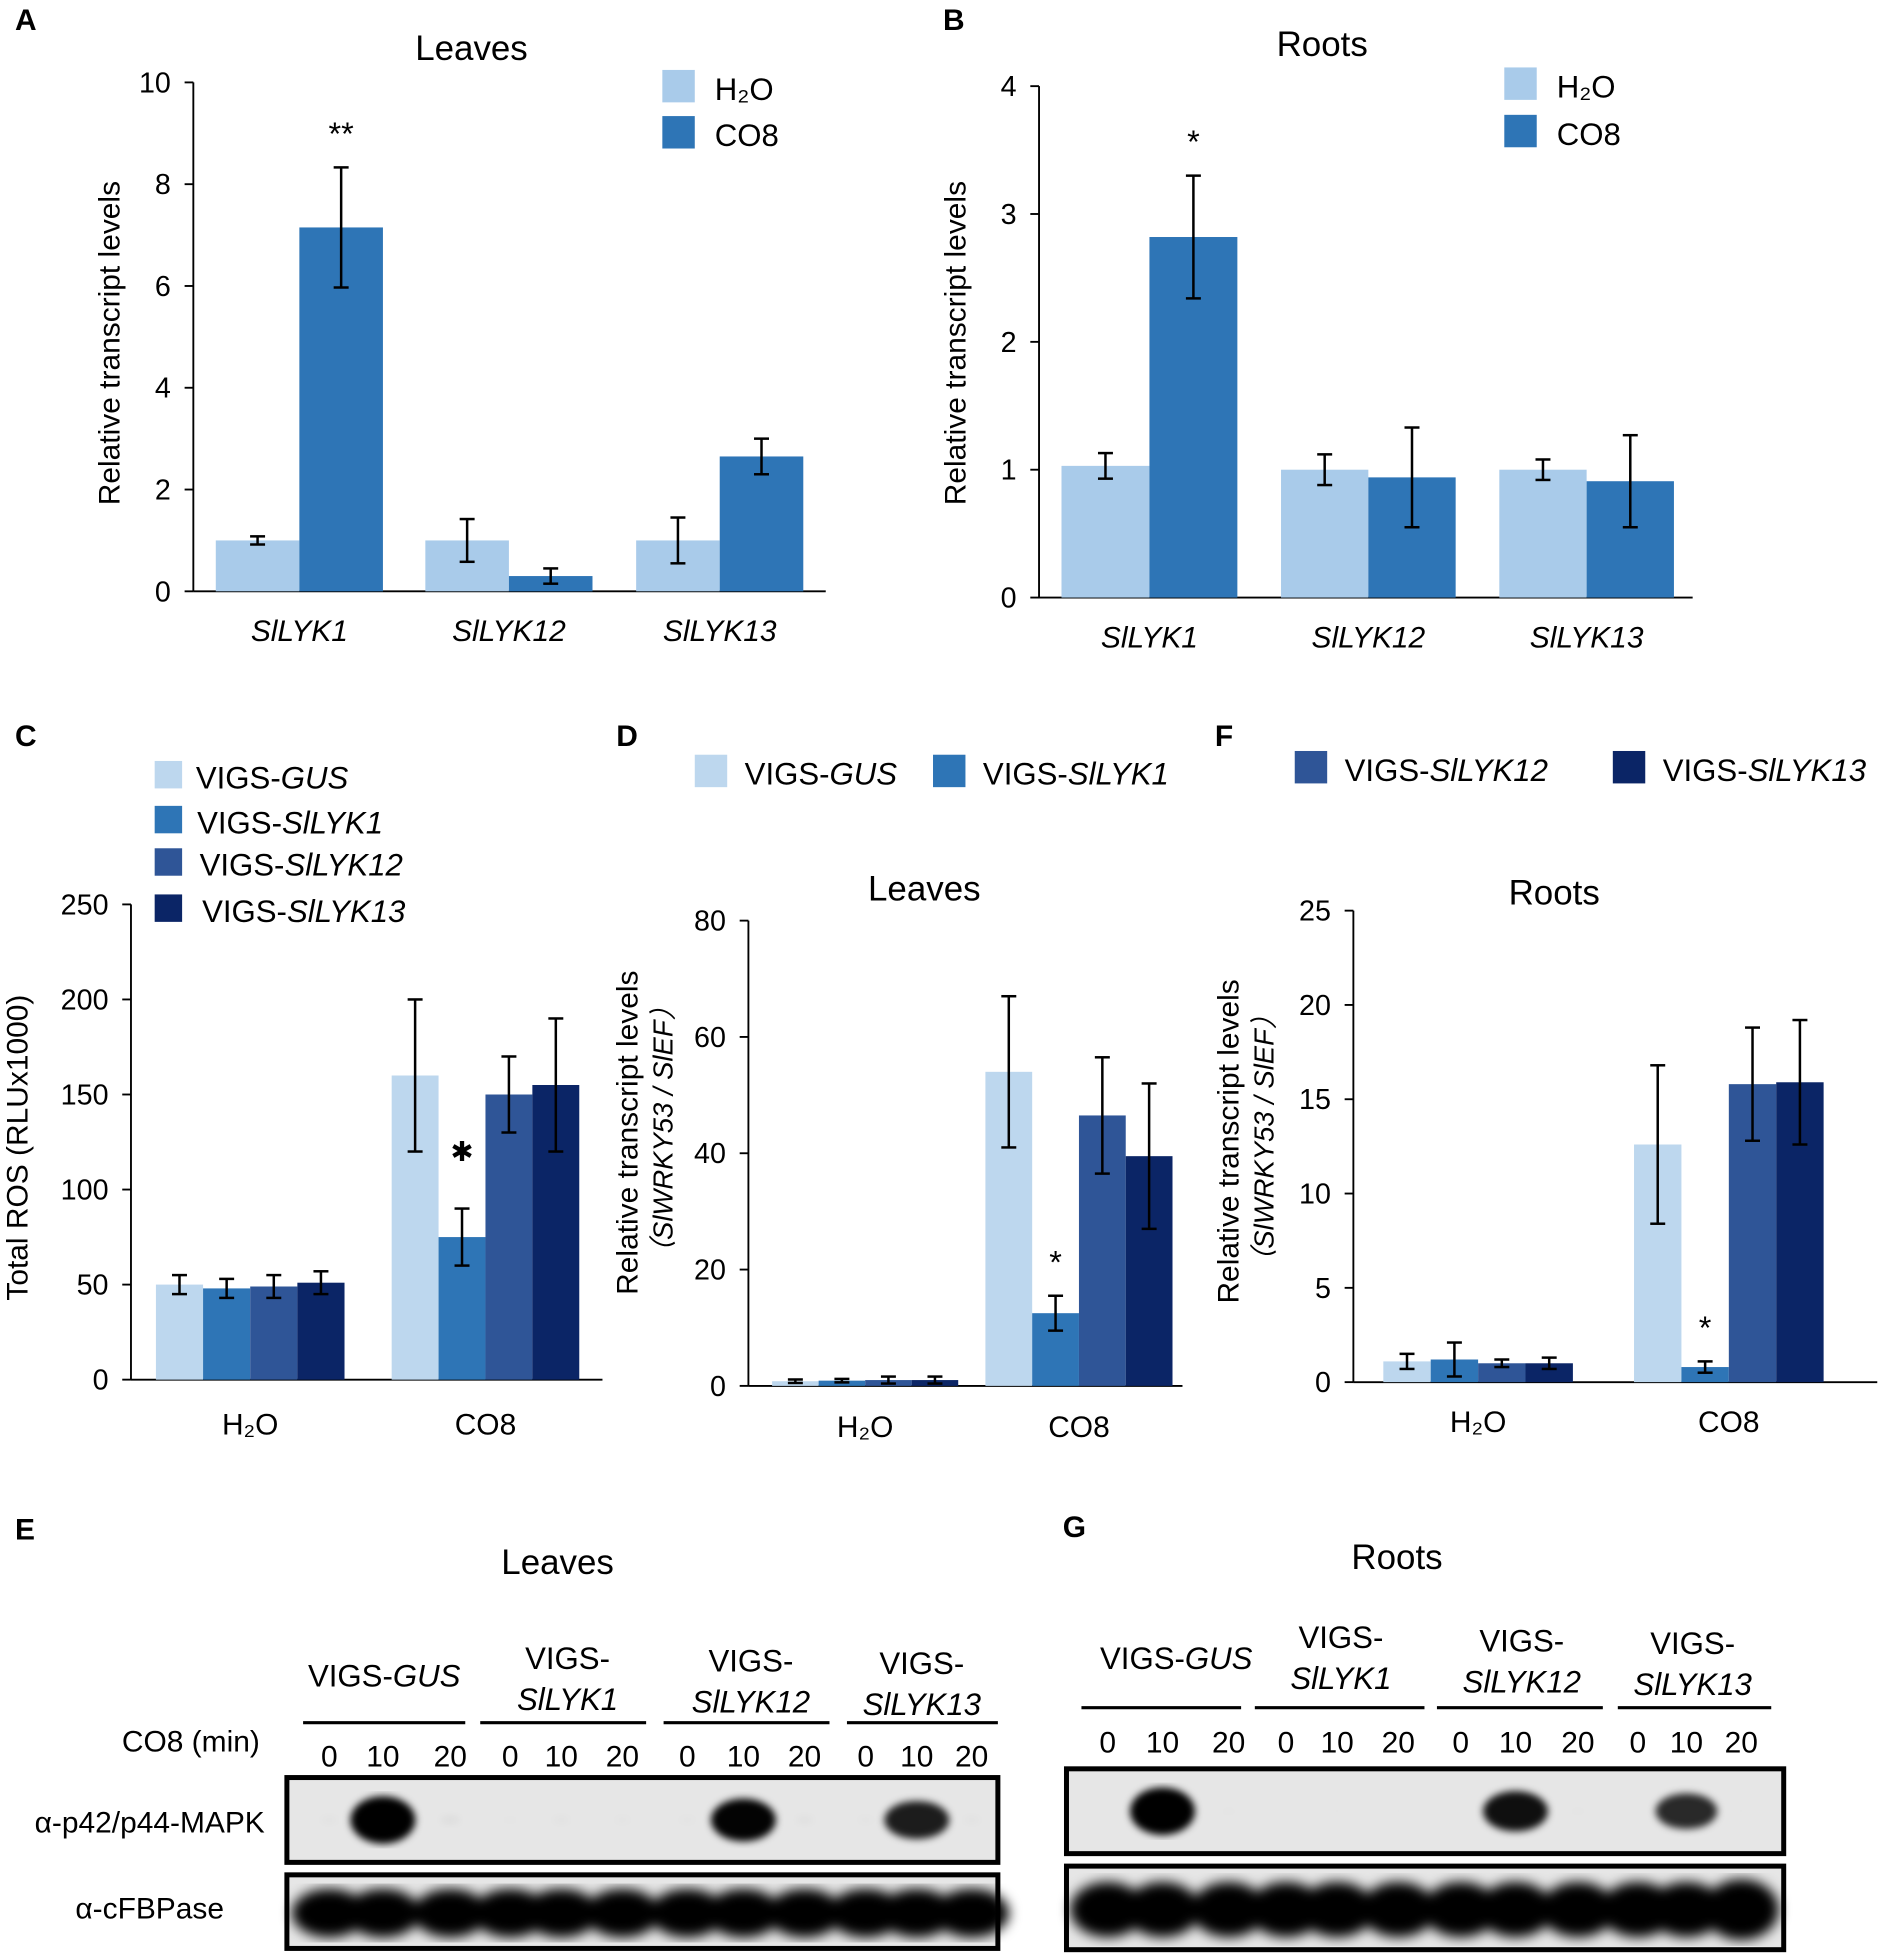 The width and height of the screenshot is (1881, 1956). Describe the element at coordinates (1368, 637) in the screenshot. I see `x-tick-label-B: SlLYK12` at that location.